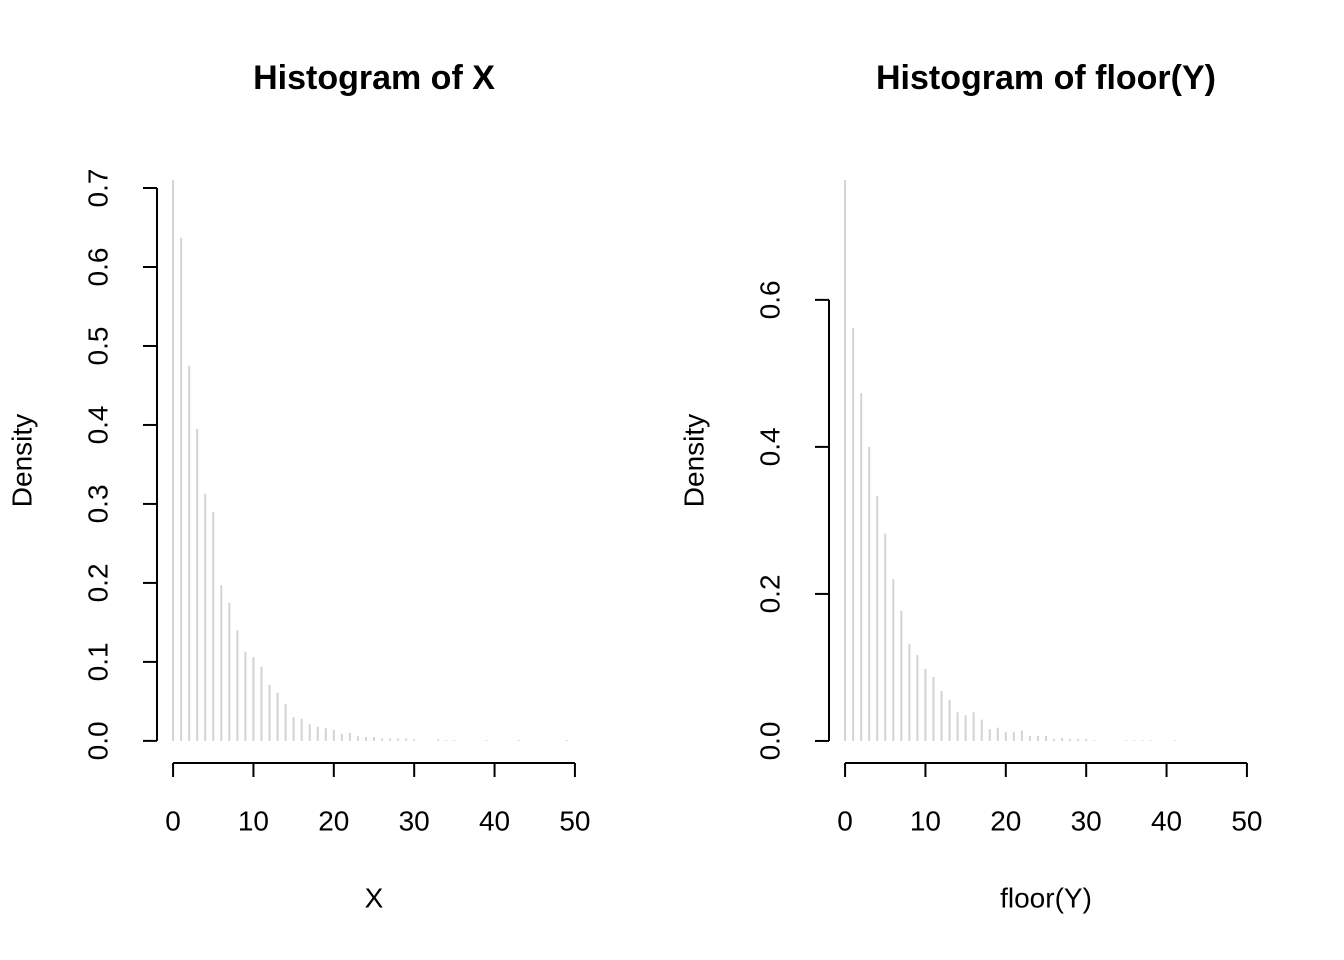 This screenshot has width=1344, height=960. What do you see at coordinates (1046, 897) in the screenshot?
I see `x-axis-label: floor(Y)` at bounding box center [1046, 897].